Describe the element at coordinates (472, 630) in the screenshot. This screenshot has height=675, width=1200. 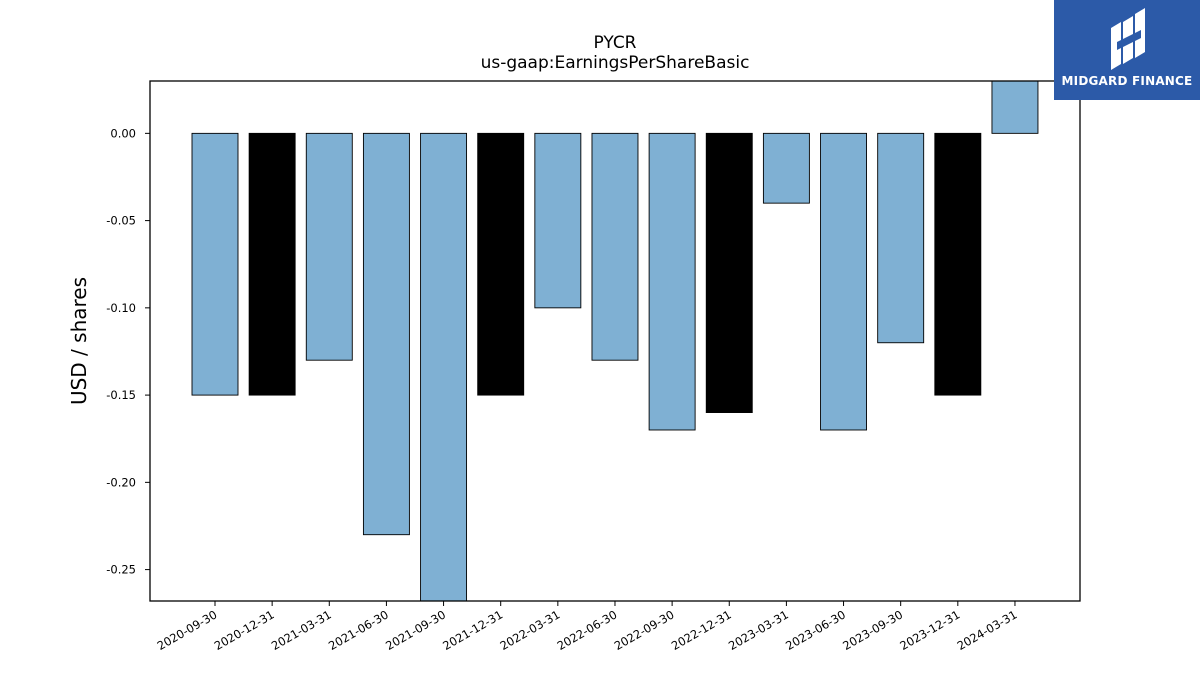
I see `x-tick-label: 2021-12-31` at that location.